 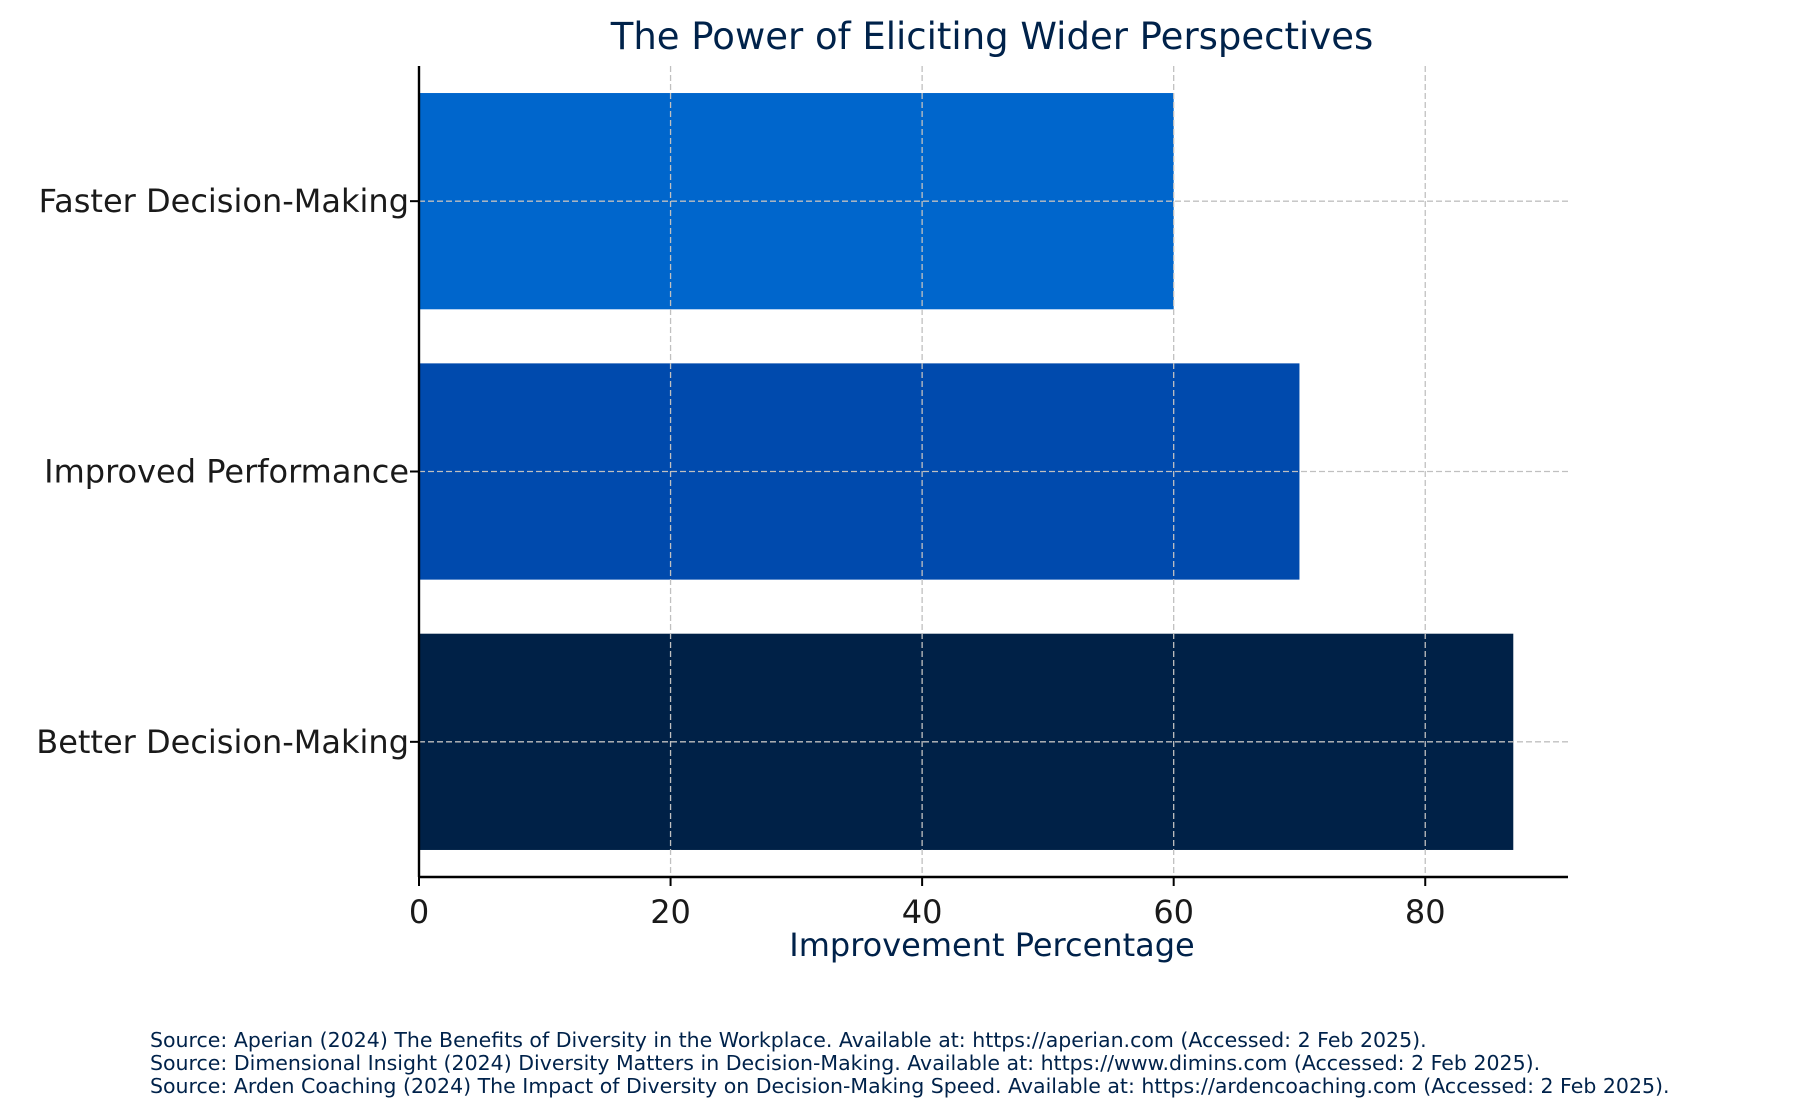 I want to click on x-tick-label: 60, so click(x=1173, y=912).